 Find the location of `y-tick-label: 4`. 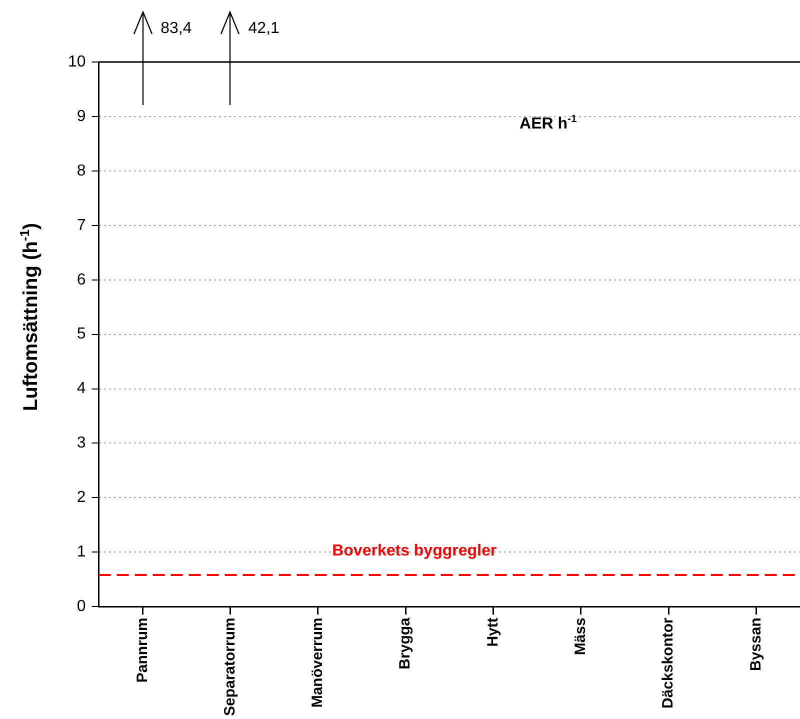

y-tick-label: 4 is located at coordinates (81, 389).